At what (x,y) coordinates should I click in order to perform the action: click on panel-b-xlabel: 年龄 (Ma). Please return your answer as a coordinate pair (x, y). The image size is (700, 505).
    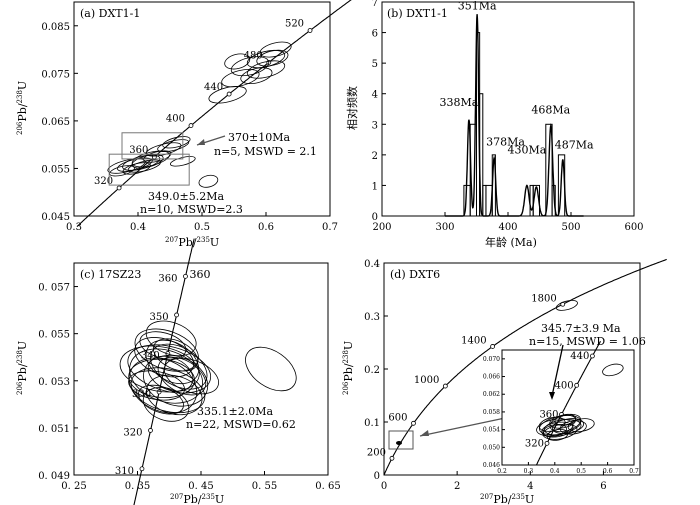
    Looking at the image, I should click on (511, 242).